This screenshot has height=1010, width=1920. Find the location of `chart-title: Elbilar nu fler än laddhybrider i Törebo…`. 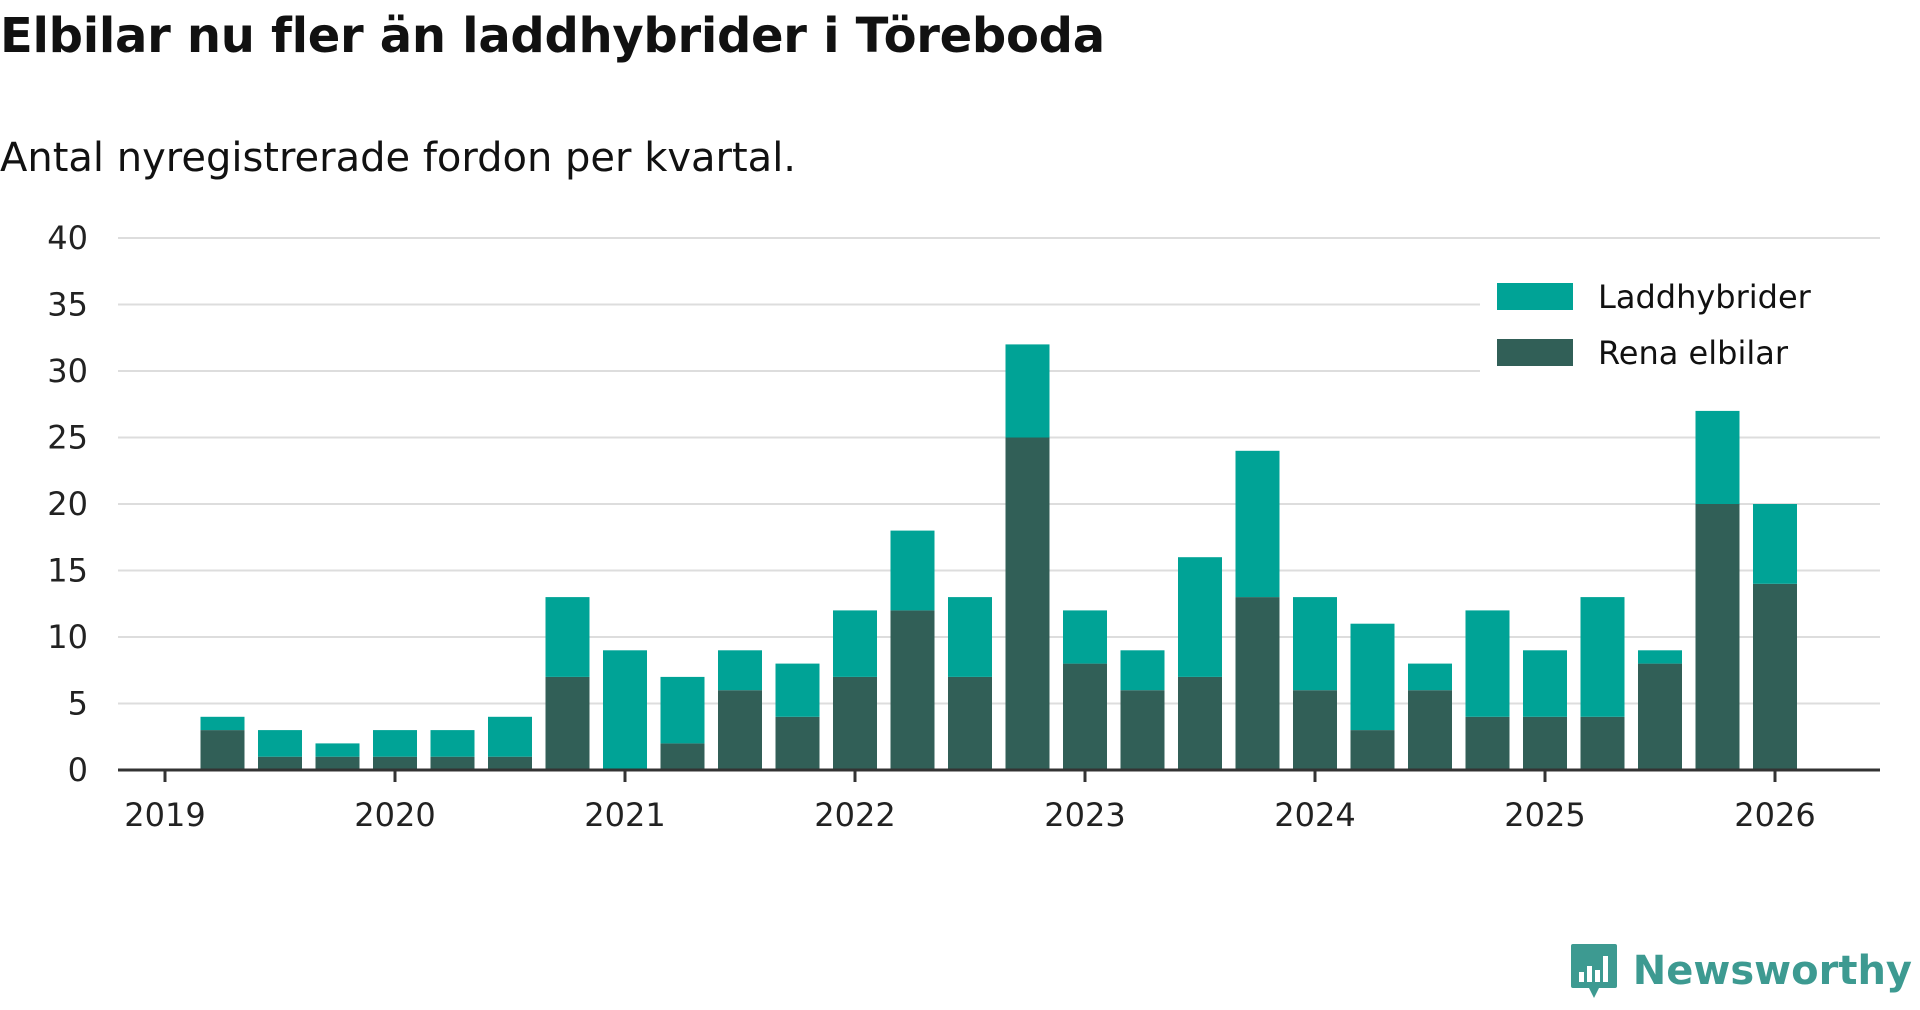

chart-title: Elbilar nu fler än laddhybrider i Törebo… is located at coordinates (552, 36).